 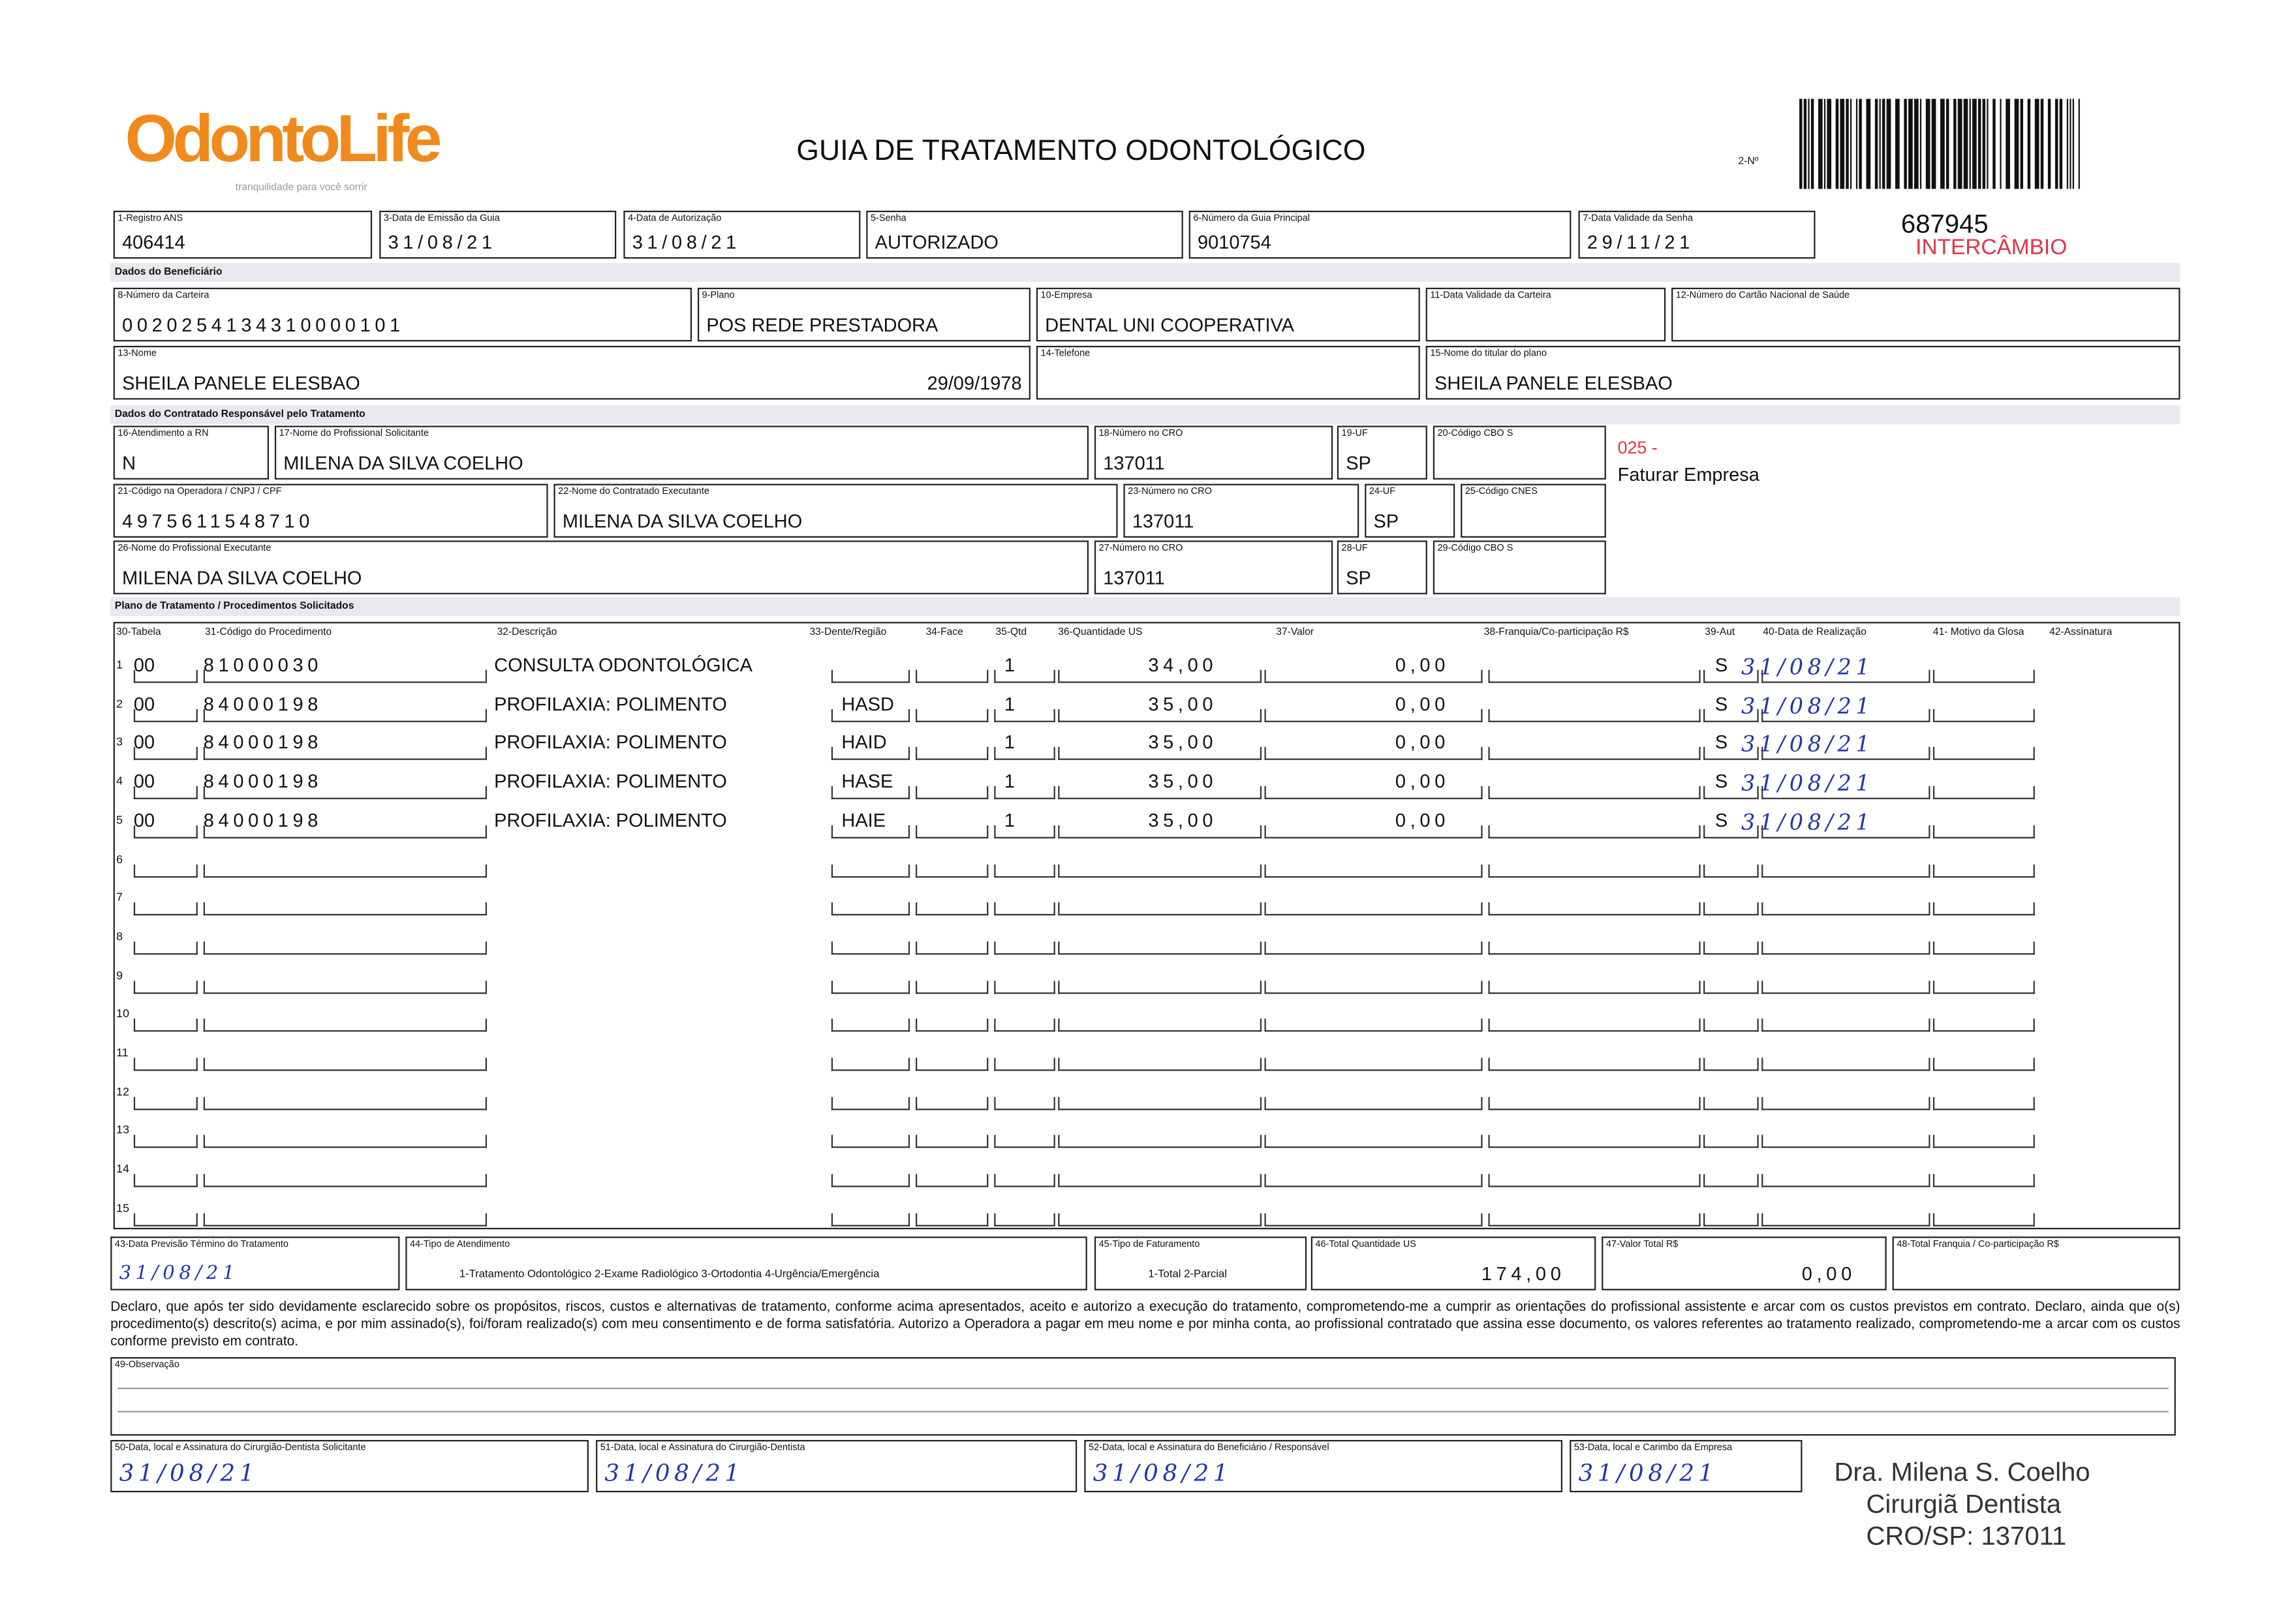 I want to click on column-header: 42-Assinatura, so click(x=2081, y=633).